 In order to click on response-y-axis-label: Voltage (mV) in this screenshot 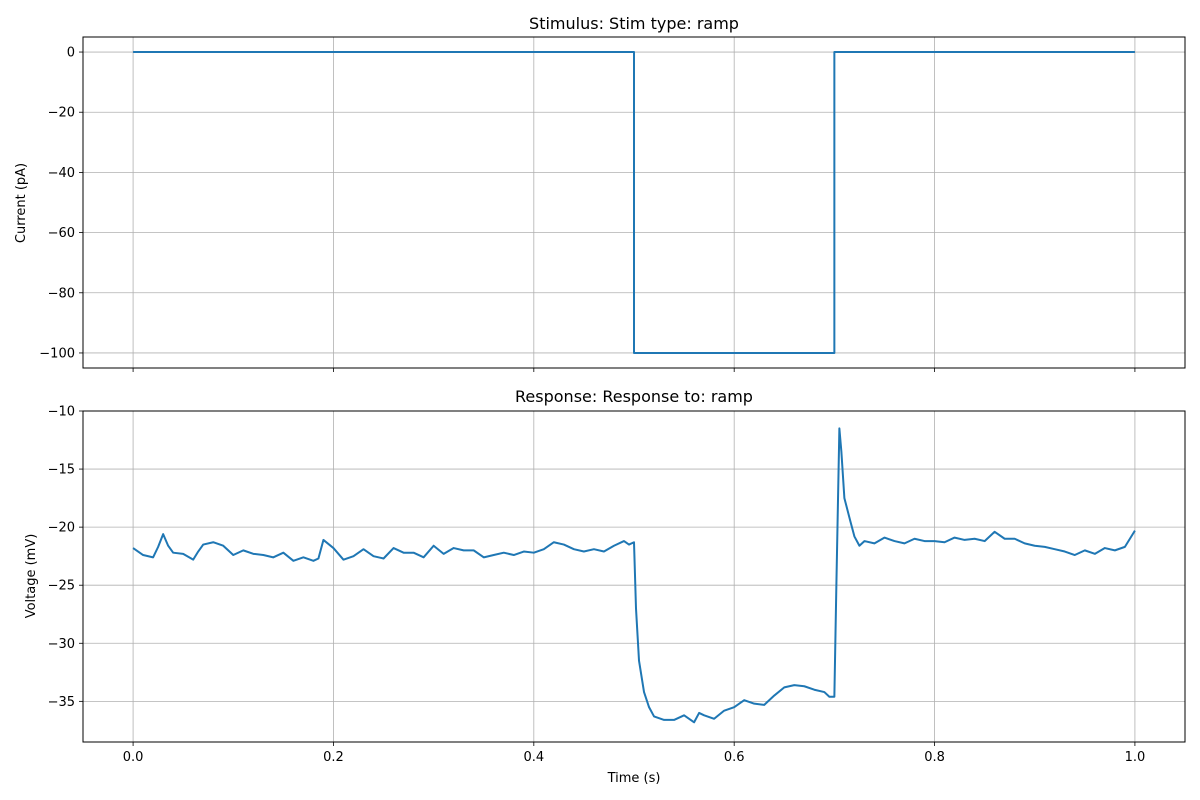, I will do `click(31, 576)`.